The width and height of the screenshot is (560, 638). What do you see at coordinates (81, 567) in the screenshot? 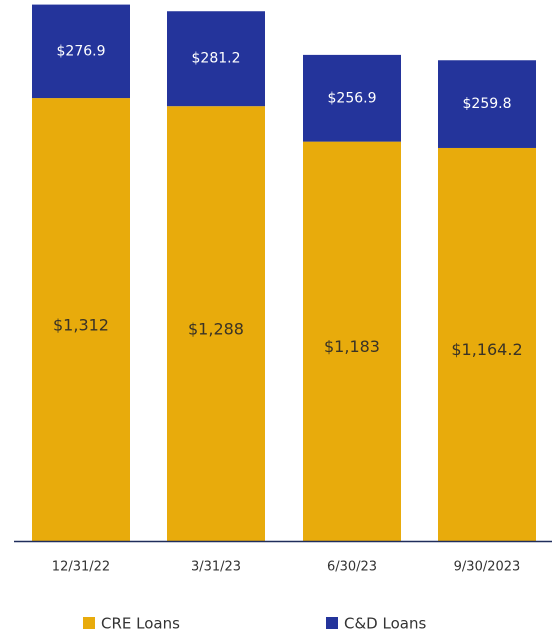
I see `x-tick-label: 12/31/22` at bounding box center [81, 567].